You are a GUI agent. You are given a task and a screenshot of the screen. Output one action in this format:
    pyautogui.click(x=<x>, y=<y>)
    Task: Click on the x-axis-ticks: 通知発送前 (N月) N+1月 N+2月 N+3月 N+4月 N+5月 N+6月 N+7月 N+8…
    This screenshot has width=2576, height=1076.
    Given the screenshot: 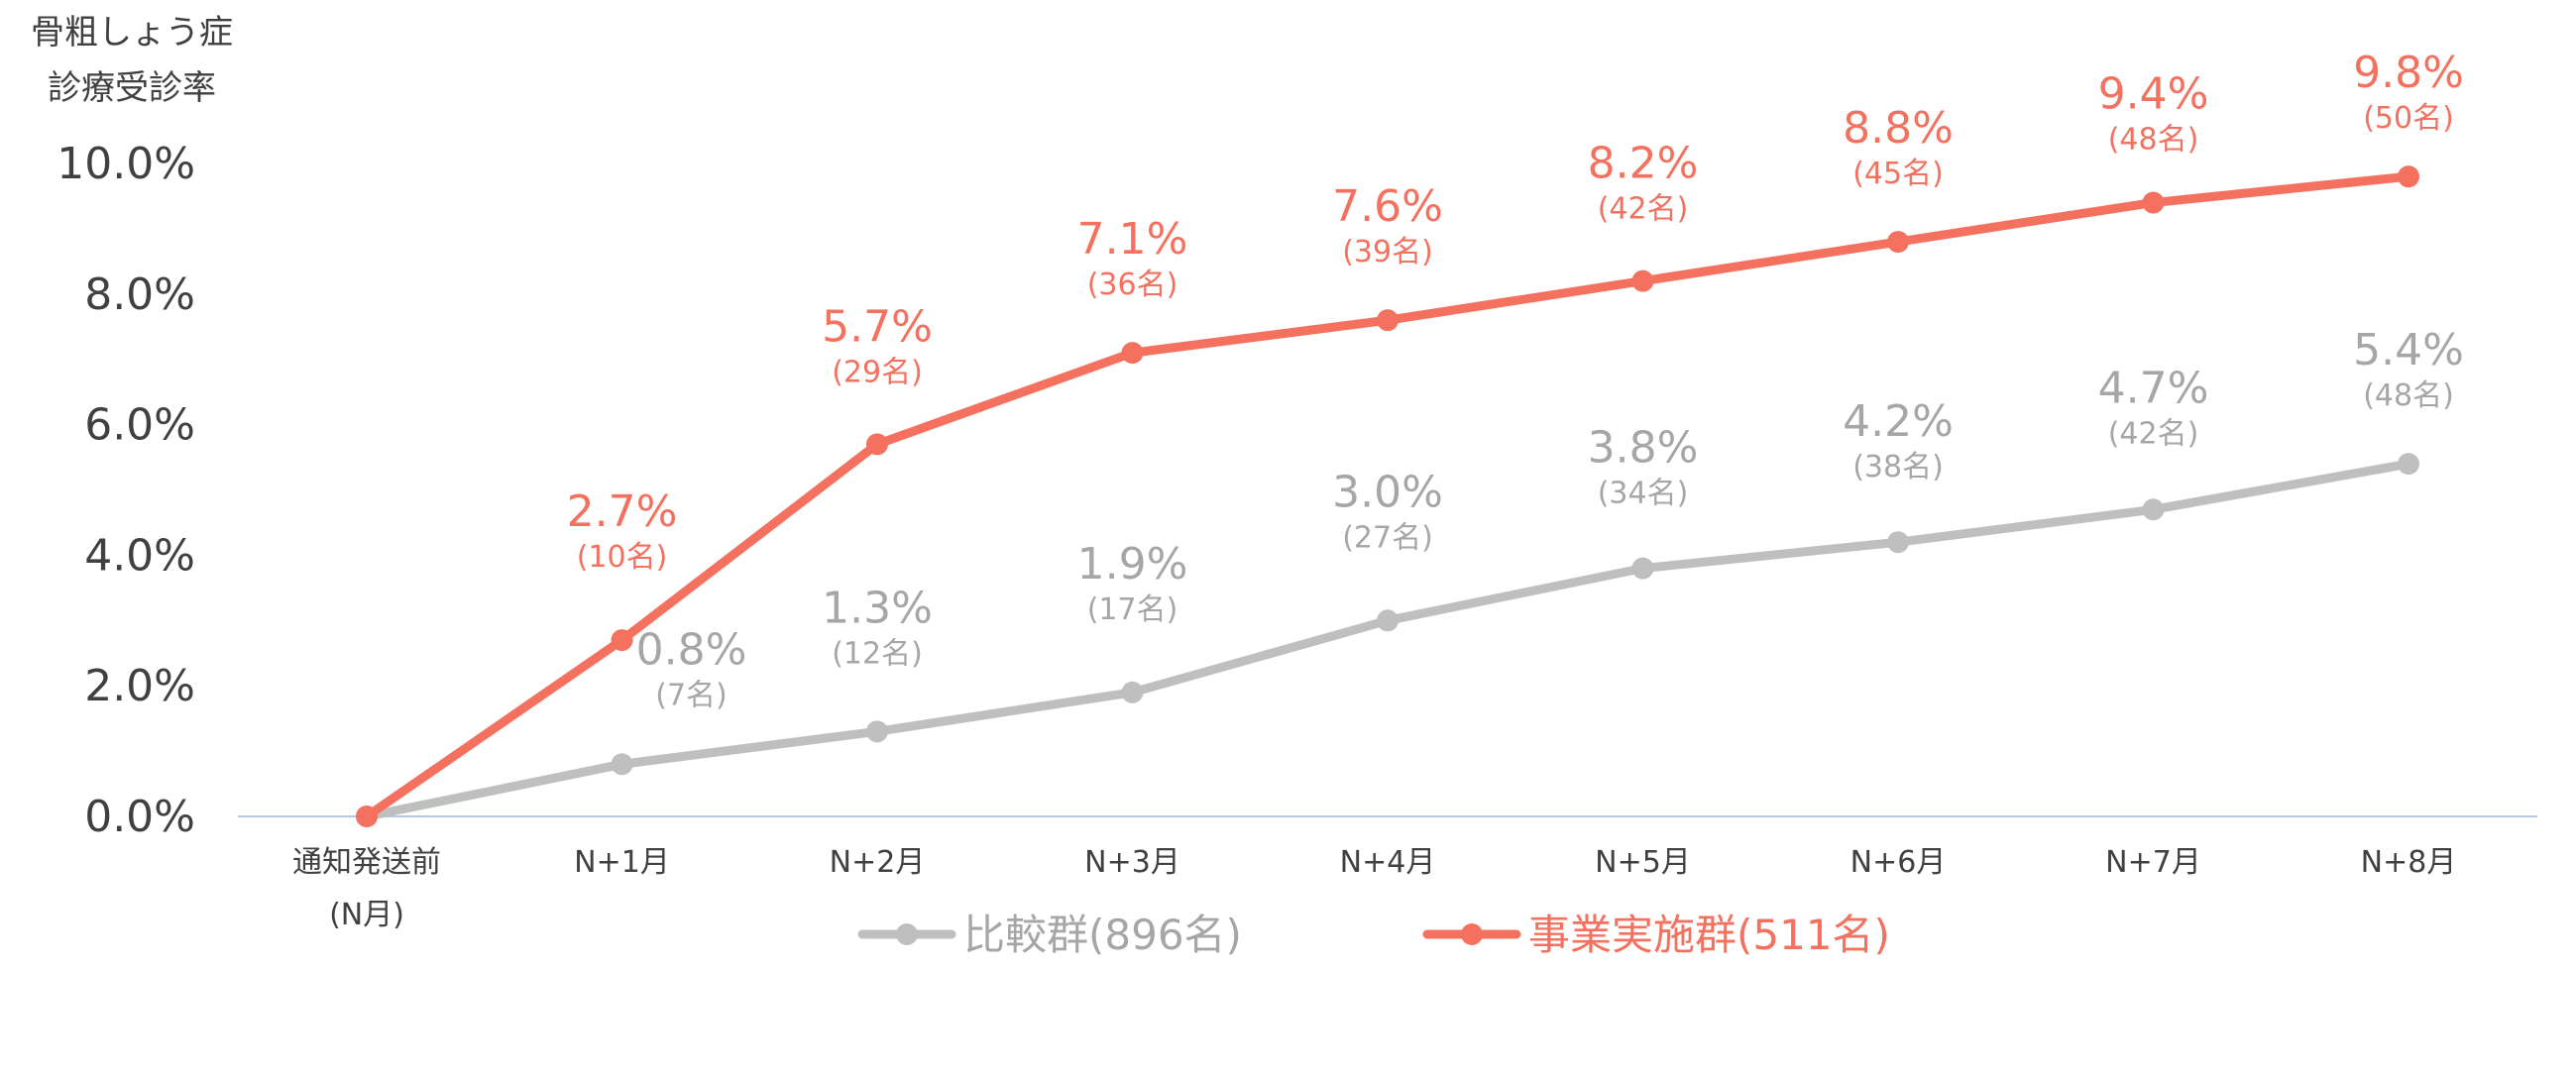 What is the action you would take?
    pyautogui.click(x=1374, y=888)
    